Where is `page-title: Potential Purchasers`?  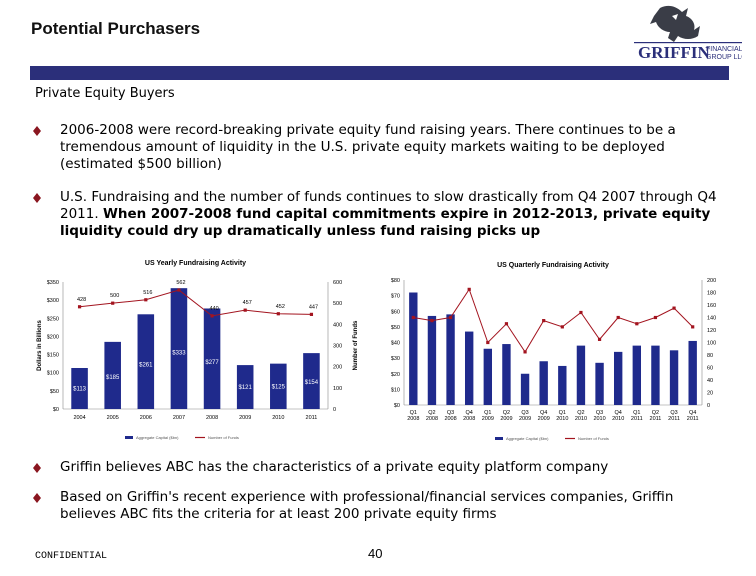
page-title: Potential Purchasers is located at coordinates (116, 28).